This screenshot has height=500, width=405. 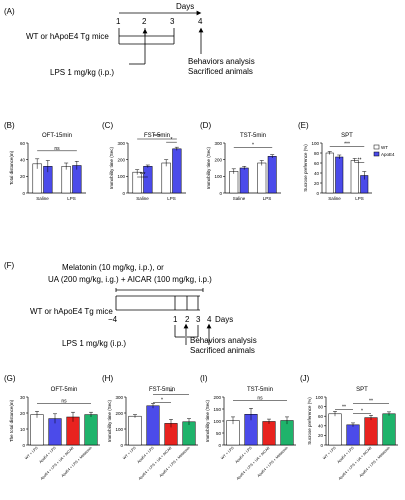 I want to click on chart-title: OFT-5min, so click(x=64, y=390).